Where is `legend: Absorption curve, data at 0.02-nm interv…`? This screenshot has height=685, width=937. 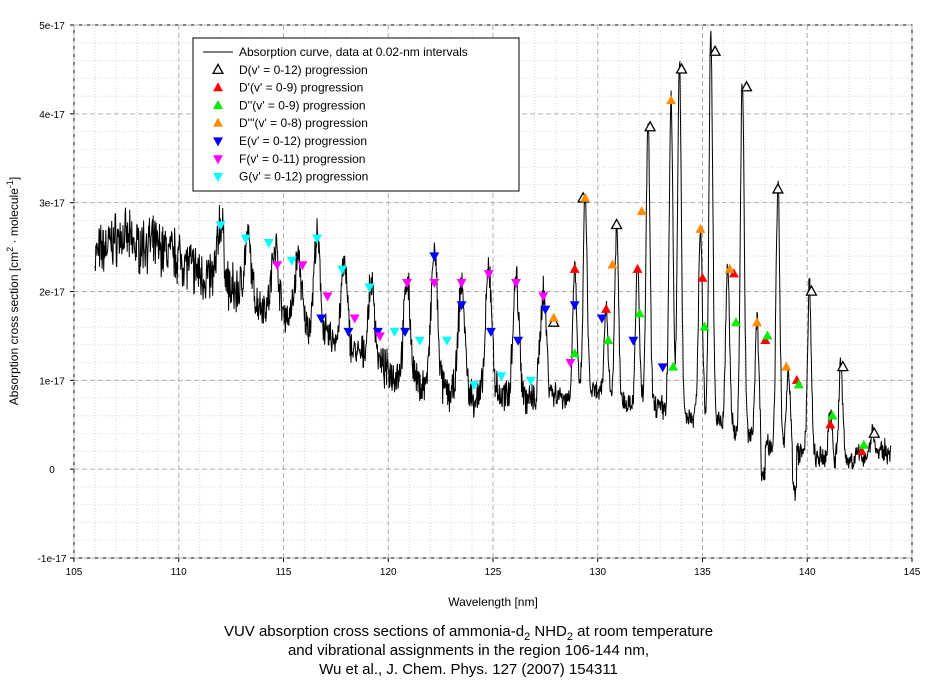 legend: Absorption curve, data at 0.02-nm interv… is located at coordinates (356, 114).